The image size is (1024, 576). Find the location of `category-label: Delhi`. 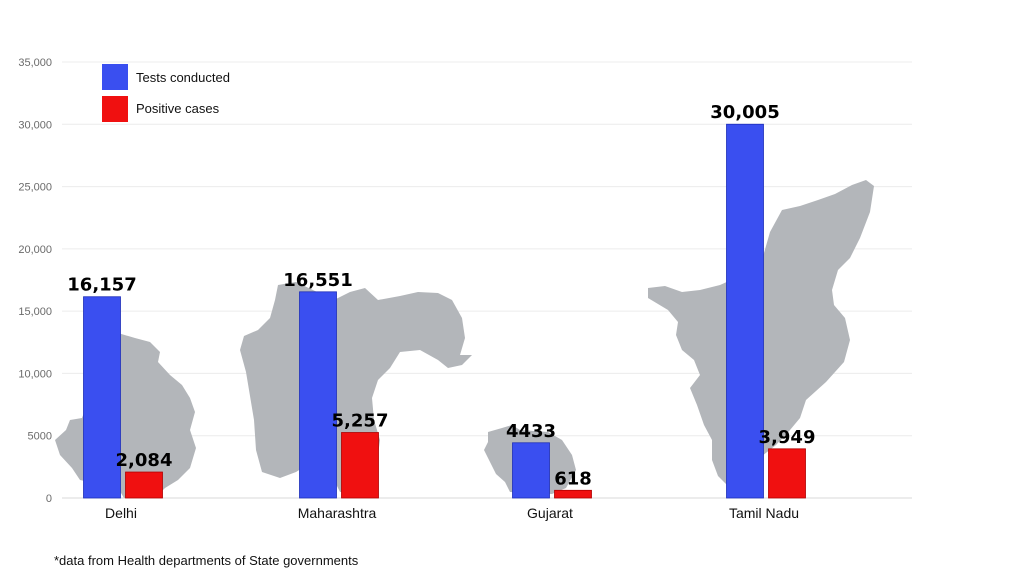

category-label: Delhi is located at coordinates (121, 513).